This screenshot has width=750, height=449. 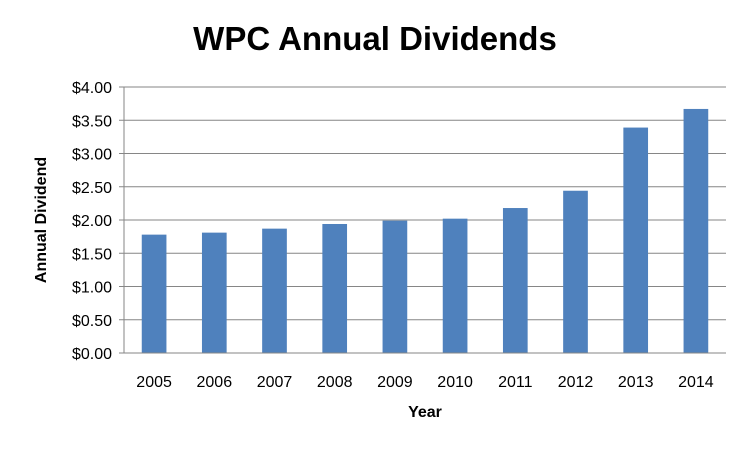 What do you see at coordinates (576, 382) in the screenshot?
I see `x-tick-label: 2012` at bounding box center [576, 382].